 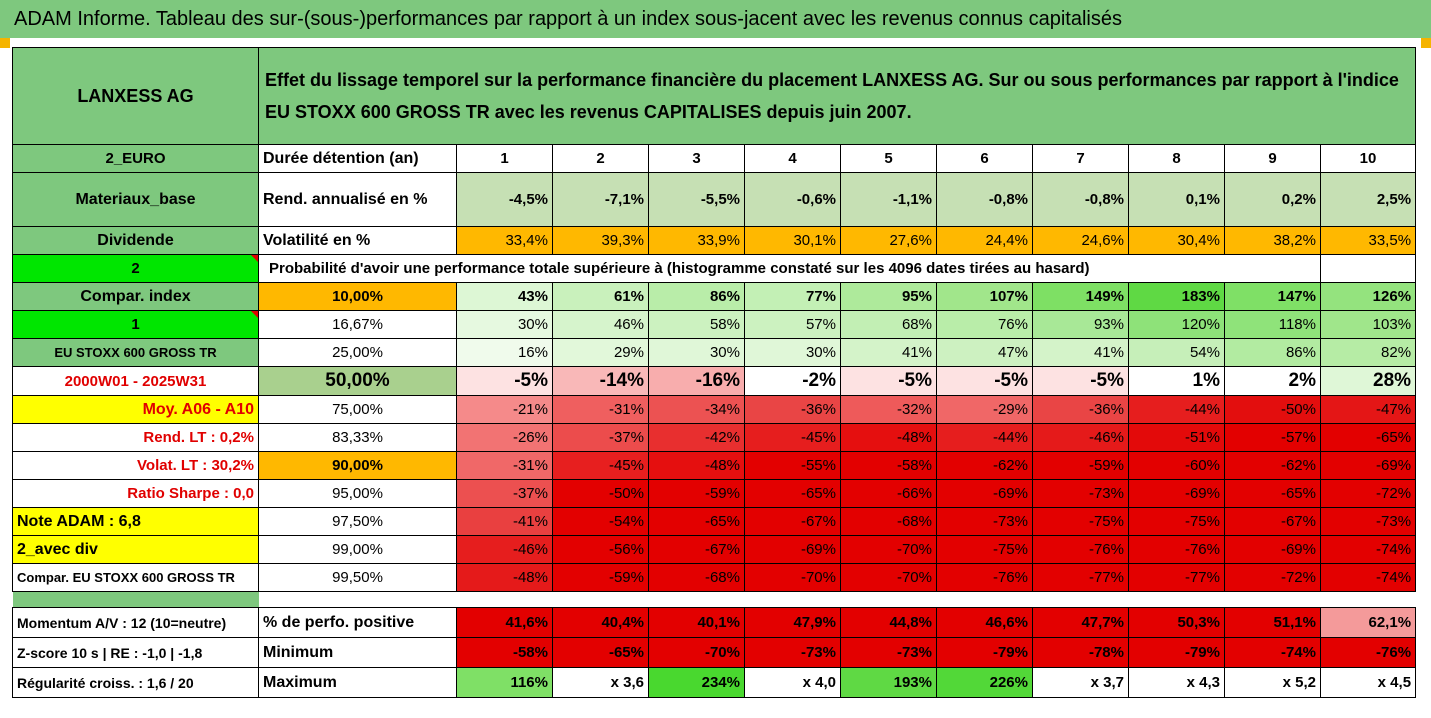 I want to click on stat-value: -70%, so click(x=696, y=652).